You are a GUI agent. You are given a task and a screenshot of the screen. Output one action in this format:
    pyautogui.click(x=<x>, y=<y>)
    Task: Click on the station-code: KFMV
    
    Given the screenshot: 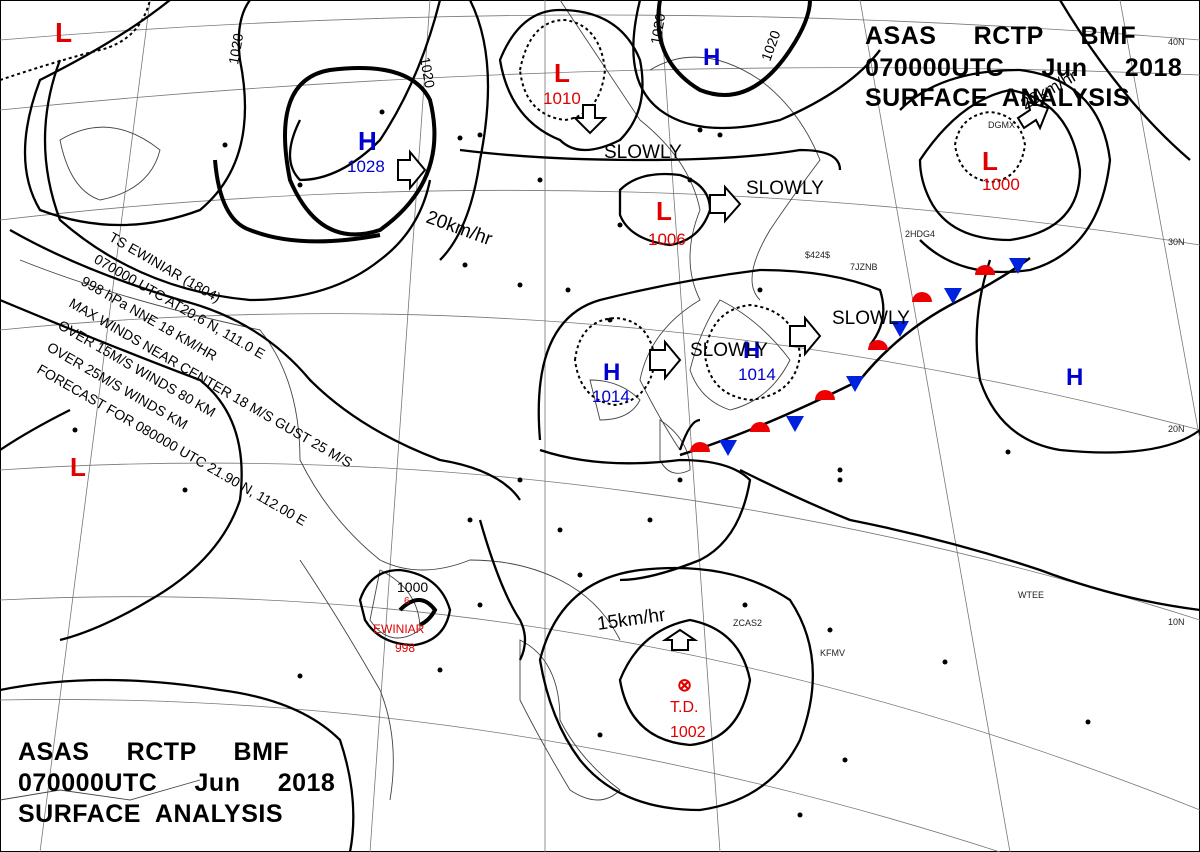 What is the action you would take?
    pyautogui.click(x=832, y=653)
    